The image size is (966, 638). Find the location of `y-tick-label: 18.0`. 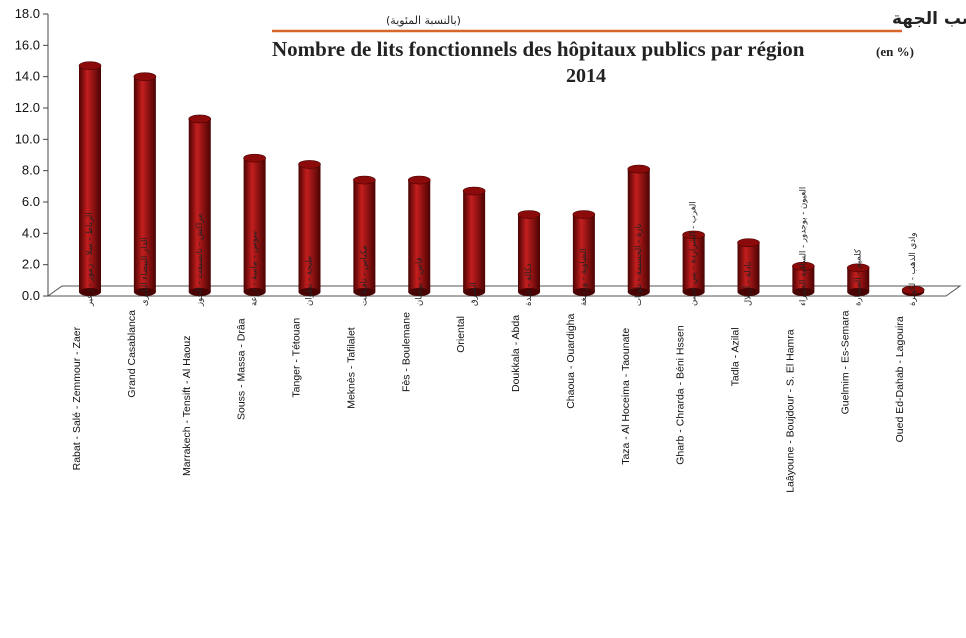

y-tick-label: 18.0 is located at coordinates (27, 13).